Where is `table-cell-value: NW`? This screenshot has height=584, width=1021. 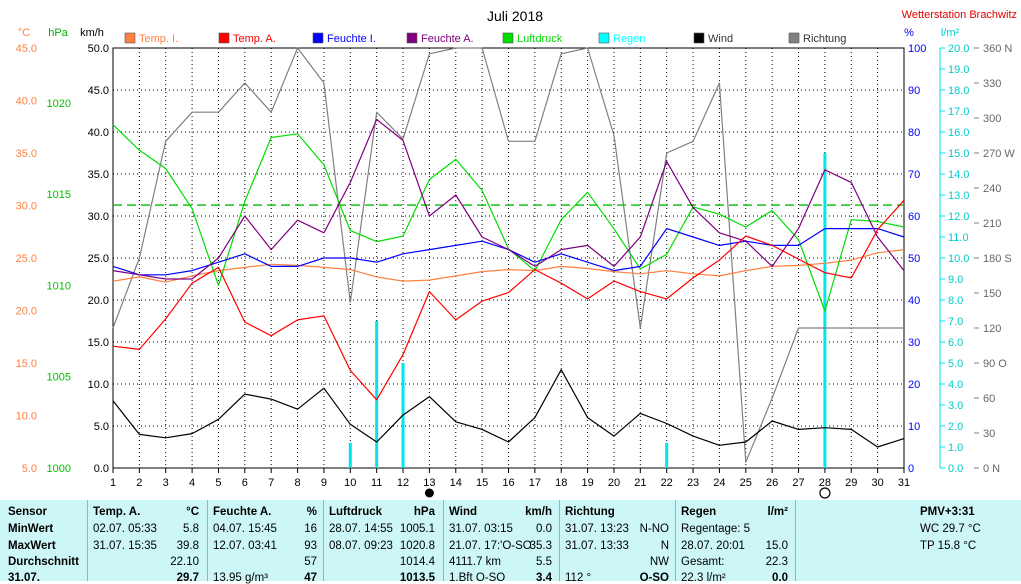
table-cell-value: NW is located at coordinates (659, 562).